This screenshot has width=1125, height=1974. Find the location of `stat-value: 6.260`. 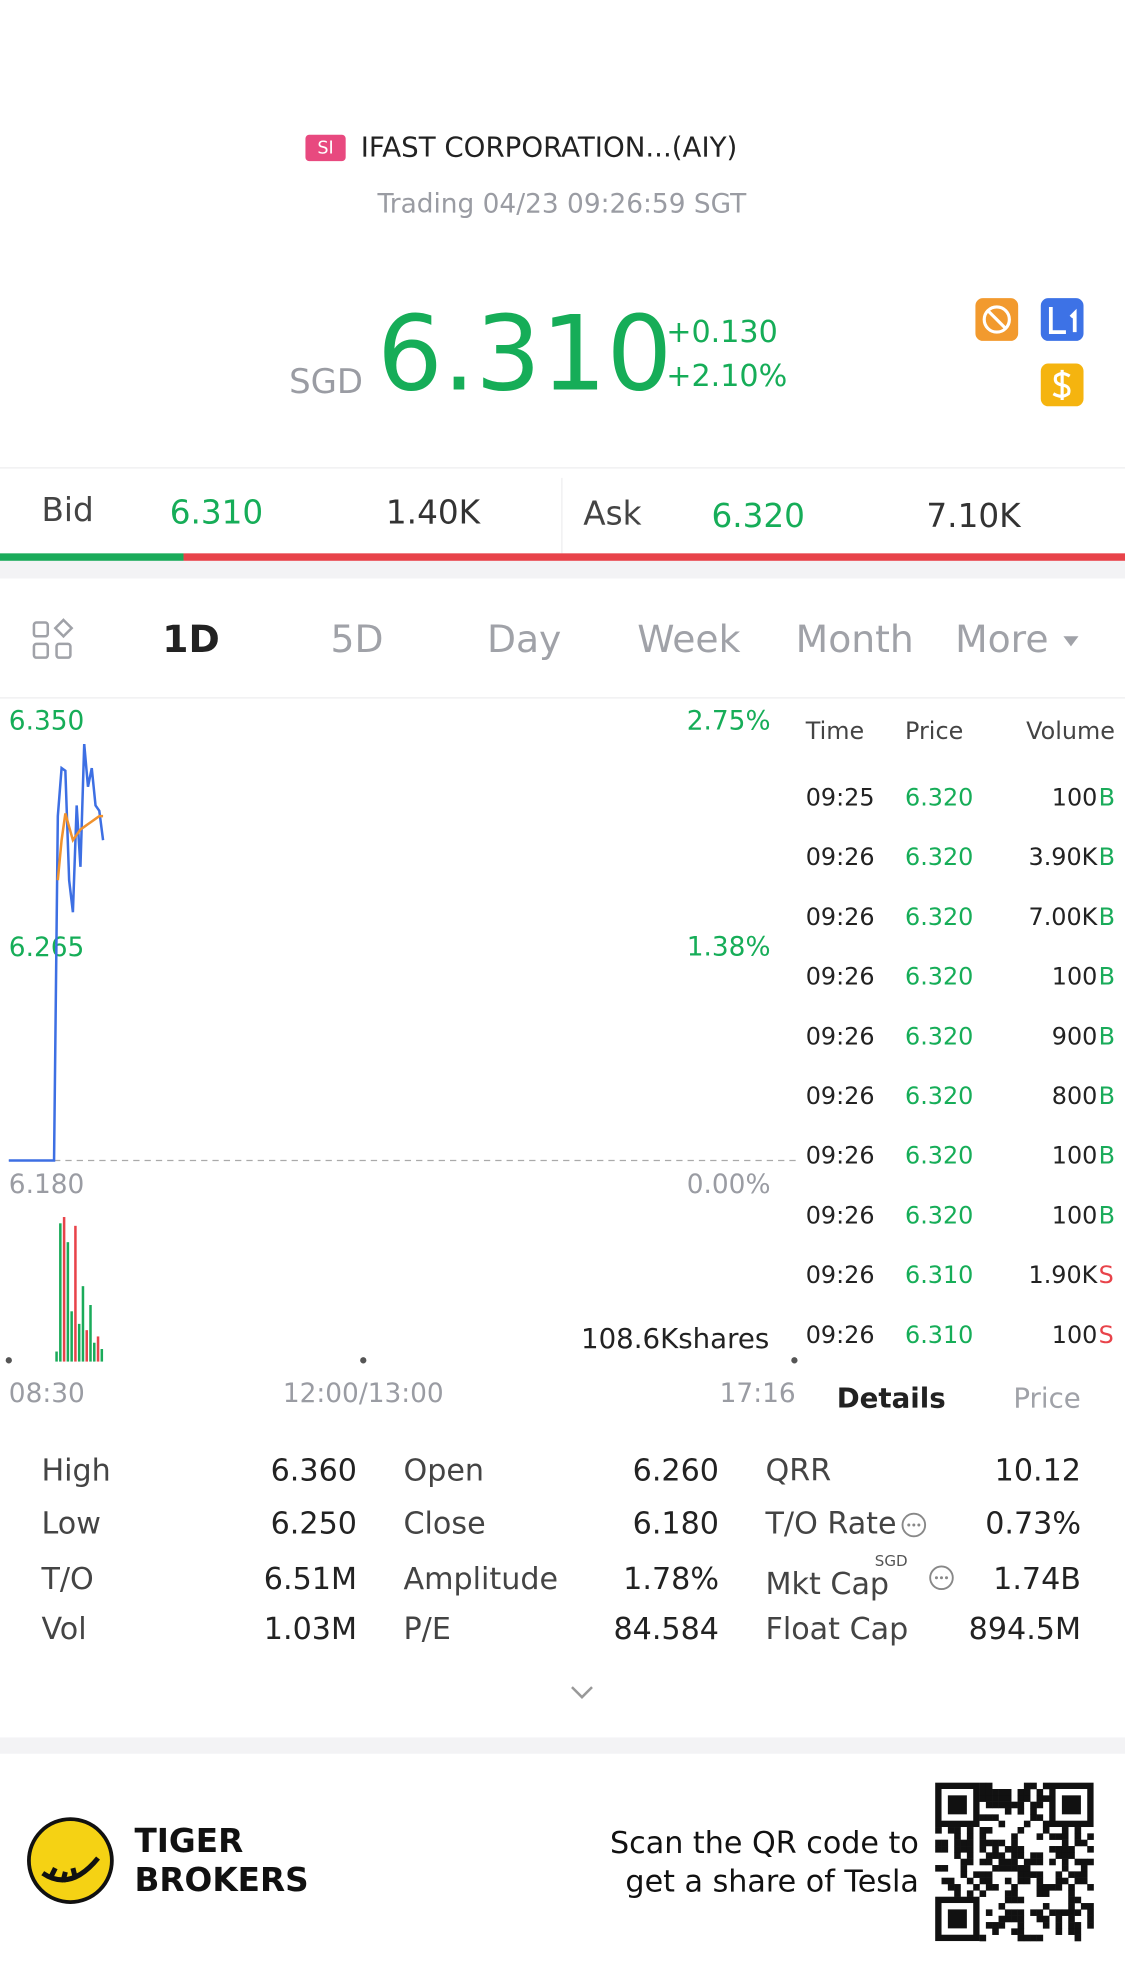

stat-value: 6.260 is located at coordinates (676, 1471).